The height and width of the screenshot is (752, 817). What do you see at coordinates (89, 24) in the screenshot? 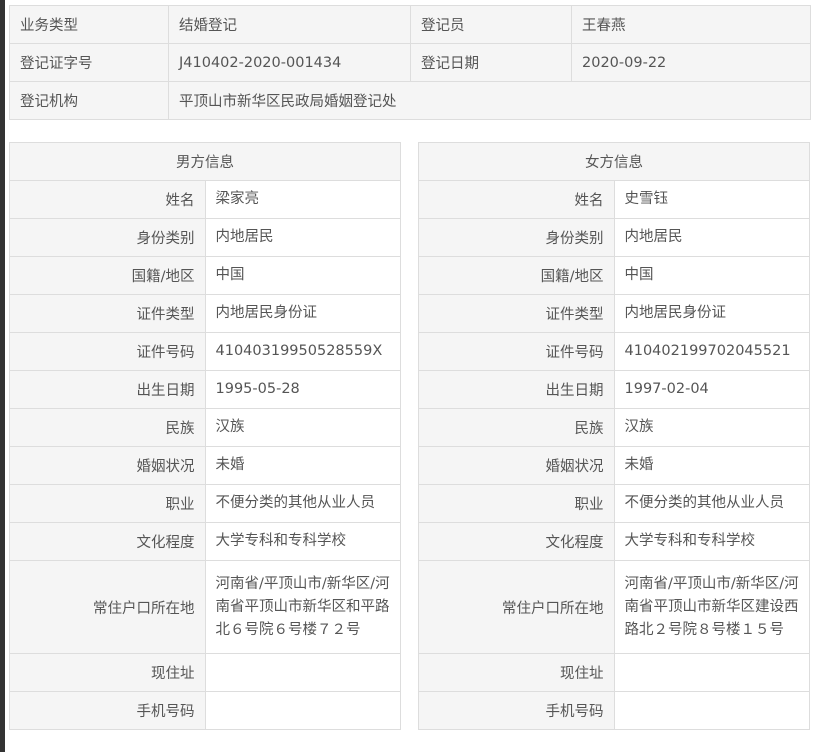
I see `business-type-label: 业务类型` at bounding box center [89, 24].